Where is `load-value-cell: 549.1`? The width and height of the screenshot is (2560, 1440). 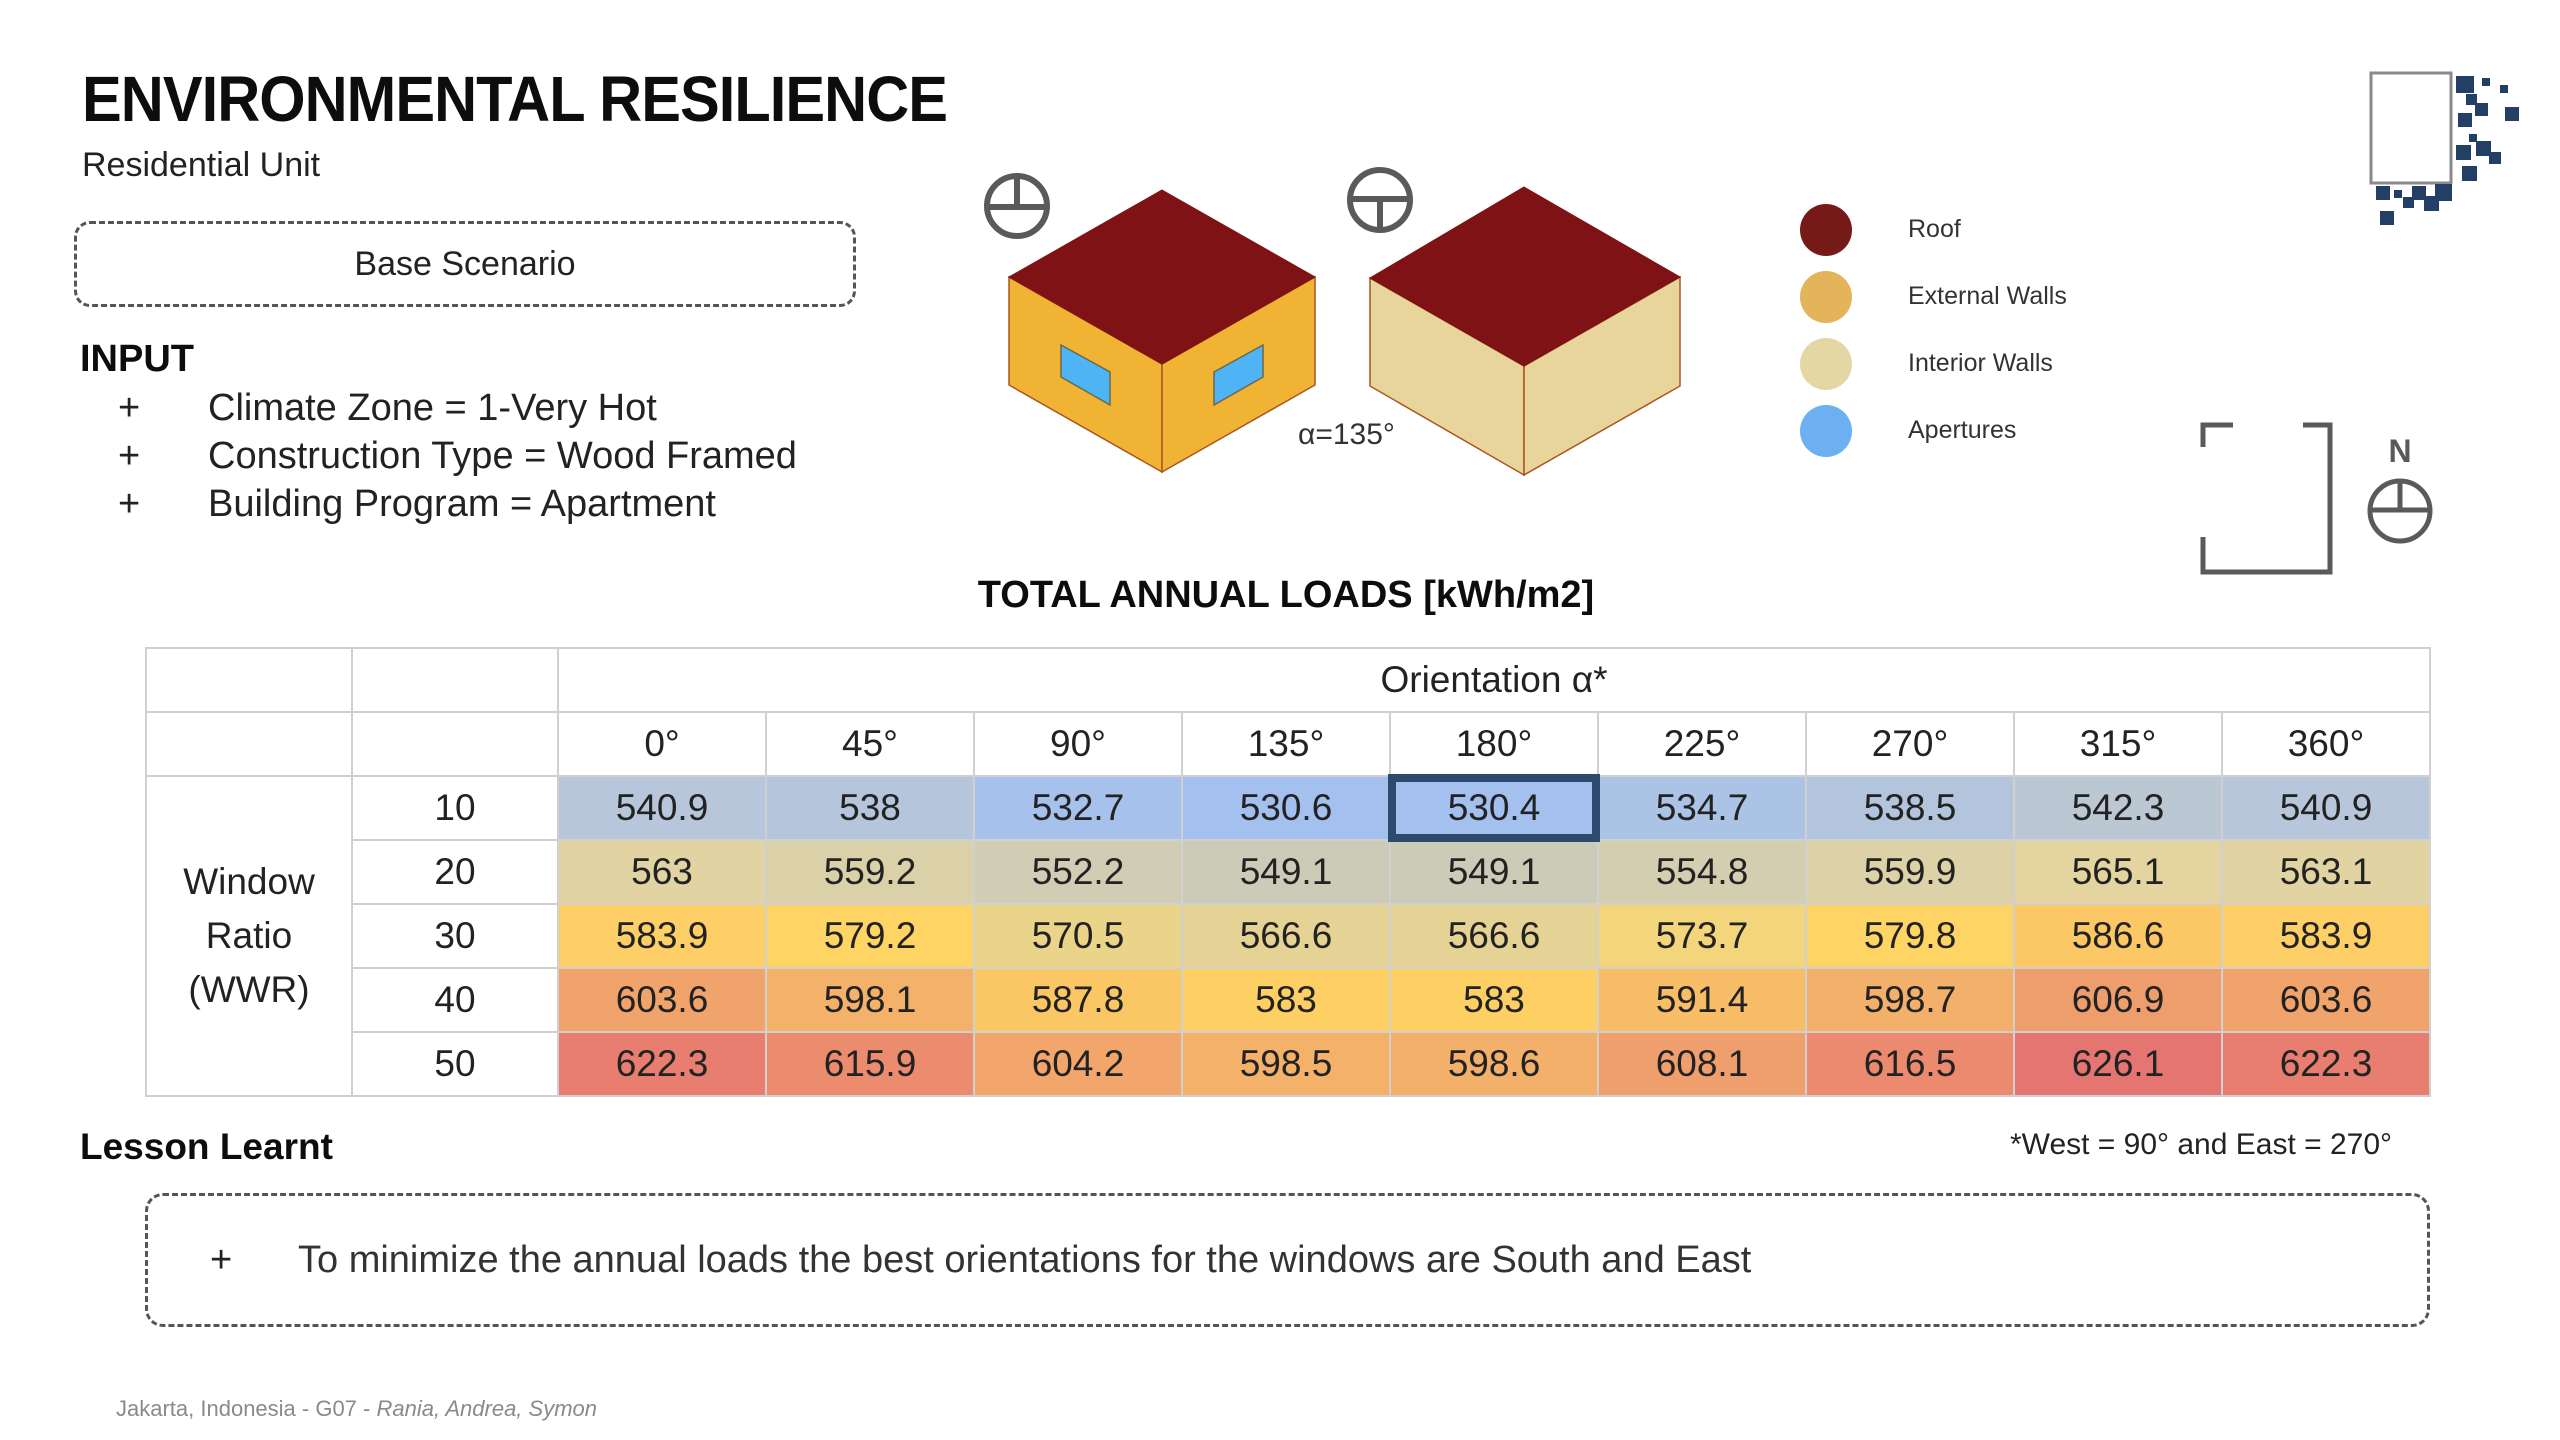
load-value-cell: 549.1 is located at coordinates (1286, 872).